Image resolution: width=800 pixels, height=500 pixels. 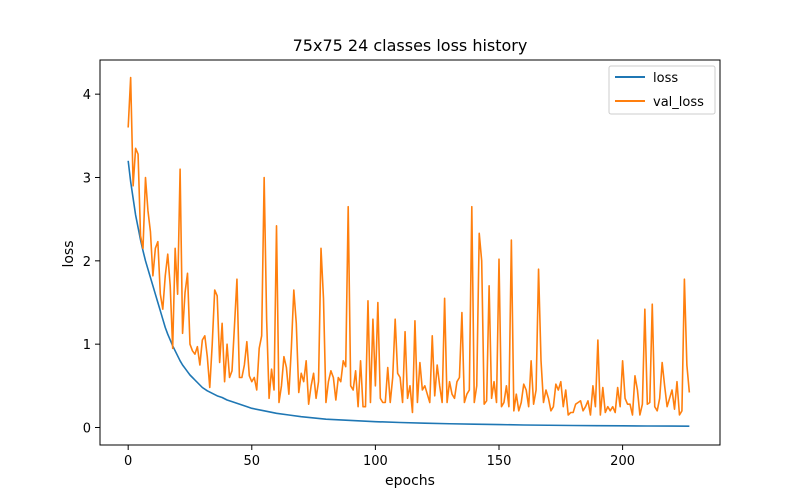 I want to click on y-tick-label: 2, so click(x=87, y=262).